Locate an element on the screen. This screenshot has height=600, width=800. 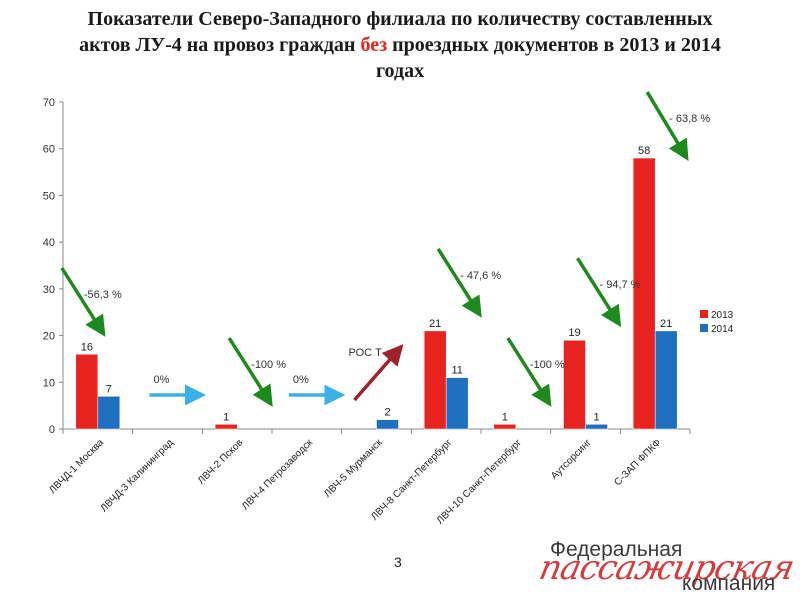
x-tick-label: ЛВЧ-4 Петрозаводск is located at coordinates (277, 474).